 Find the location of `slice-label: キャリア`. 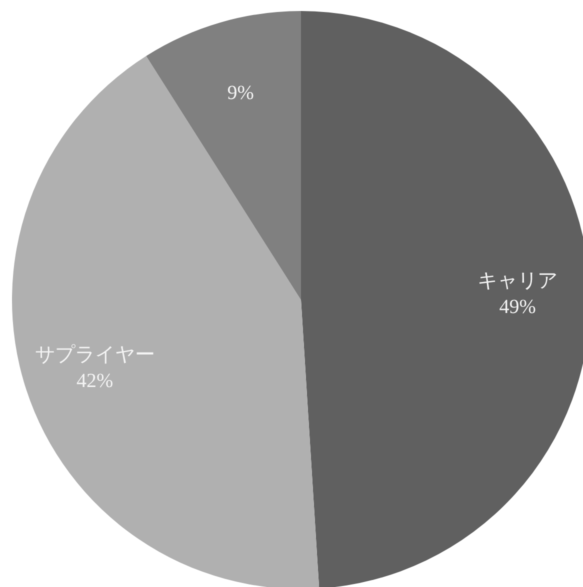

slice-label: キャリア is located at coordinates (518, 281).